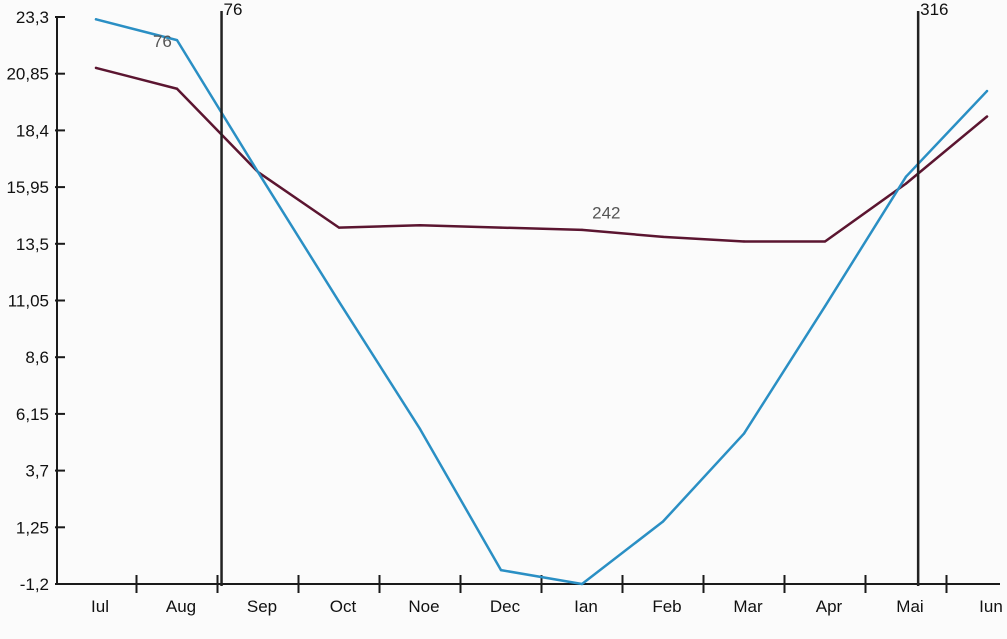 This screenshot has height=639, width=1007. Describe the element at coordinates (991, 606) in the screenshot. I see `x-tick-label: Iun` at that location.